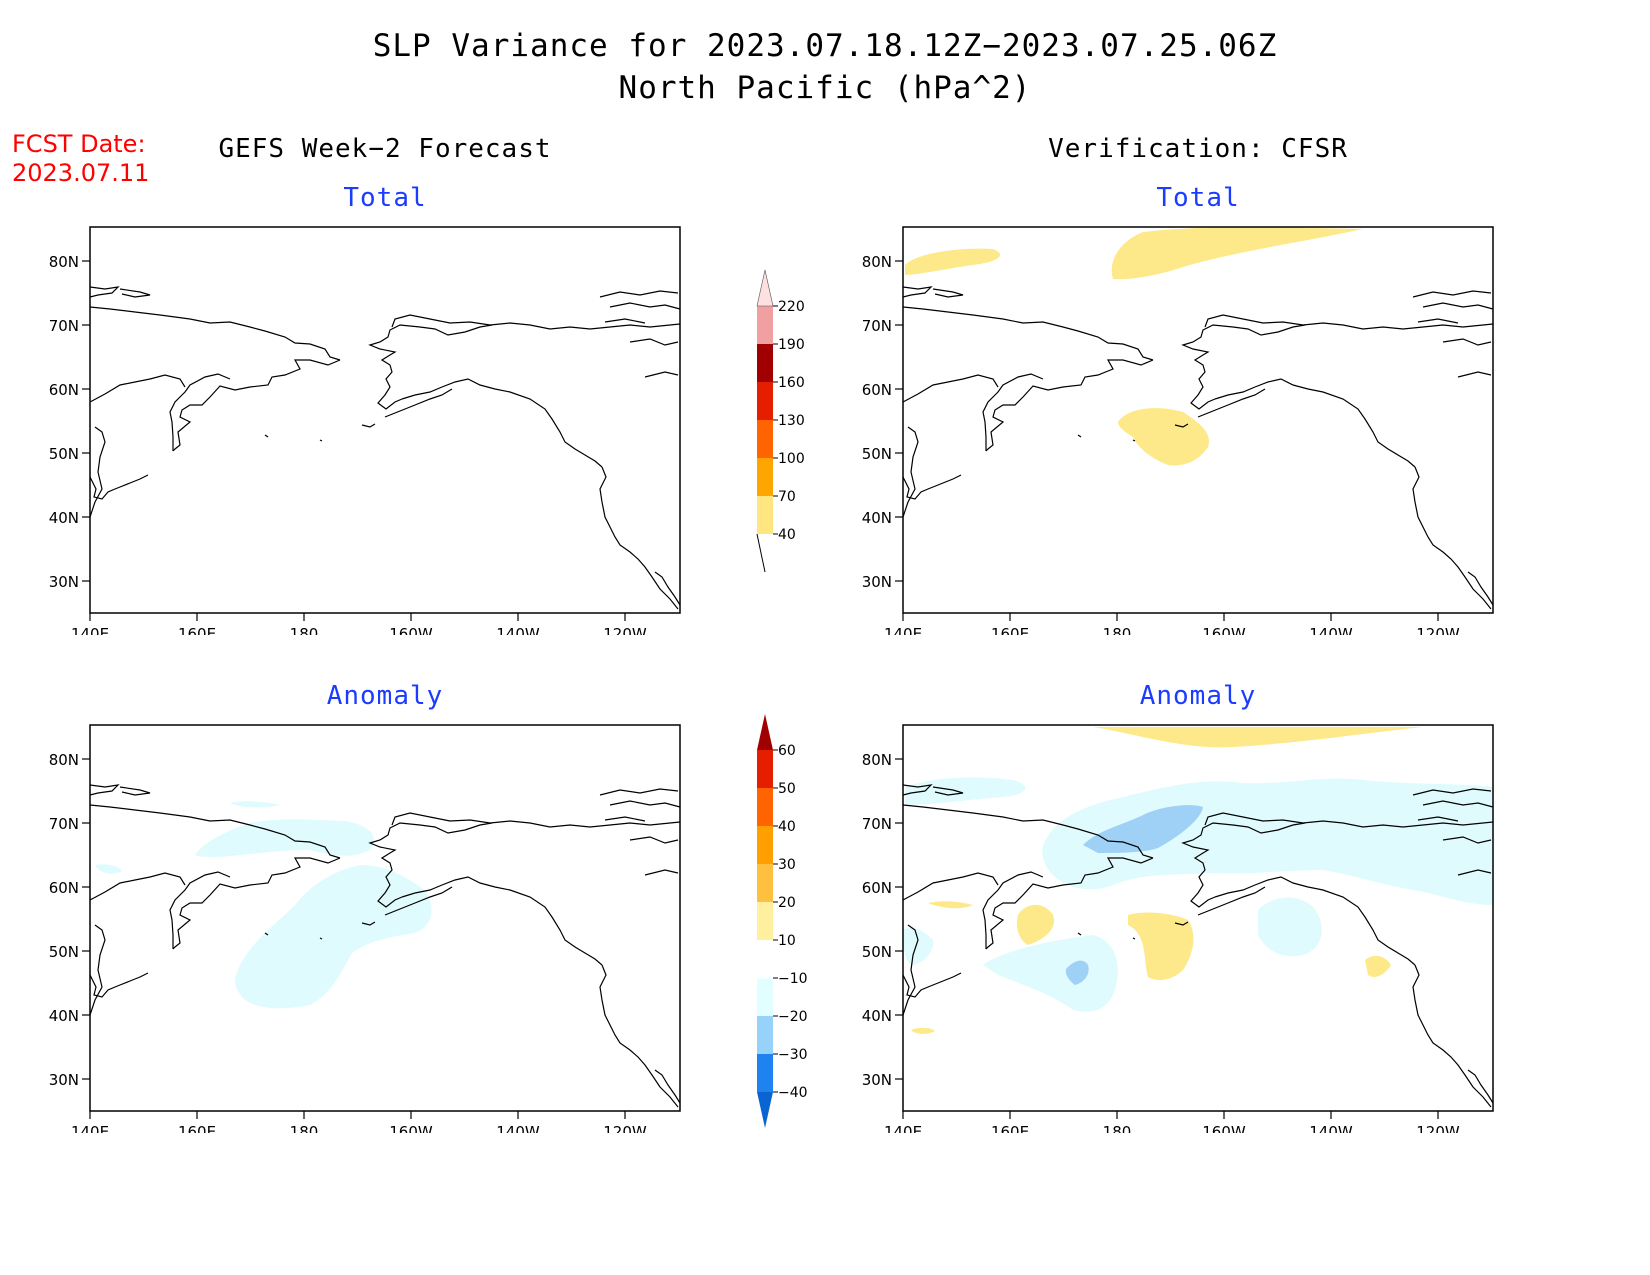 The height and width of the screenshot is (1275, 1650). Describe the element at coordinates (780, 421) in the screenshot. I see `colorbar-total: 40 70 100 130 160 190 220` at that location.